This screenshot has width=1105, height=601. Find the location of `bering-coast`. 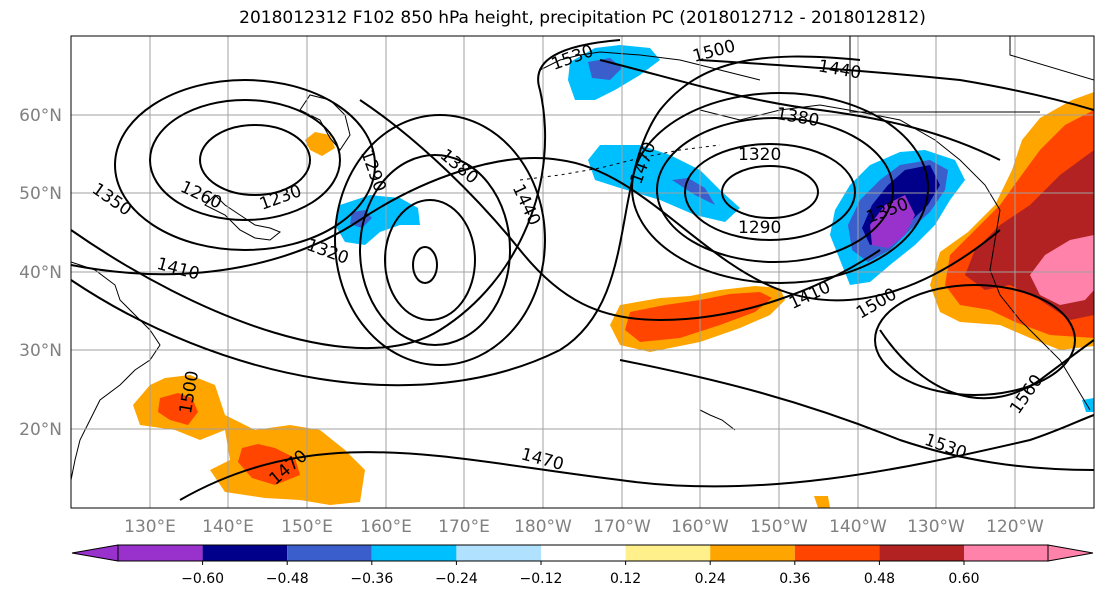

bering-coast is located at coordinates (650, 66).